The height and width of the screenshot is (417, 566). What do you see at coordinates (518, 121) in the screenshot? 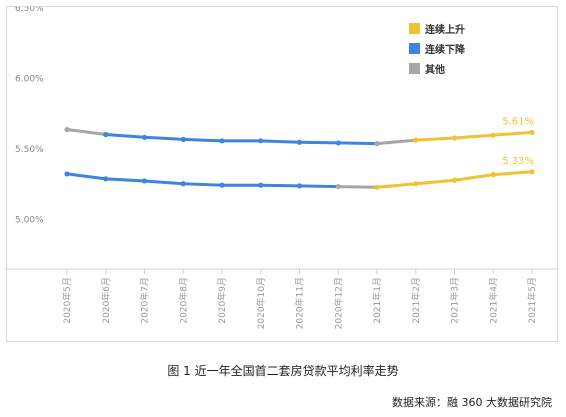
I see `series-1-end-label: 5.61%` at bounding box center [518, 121].